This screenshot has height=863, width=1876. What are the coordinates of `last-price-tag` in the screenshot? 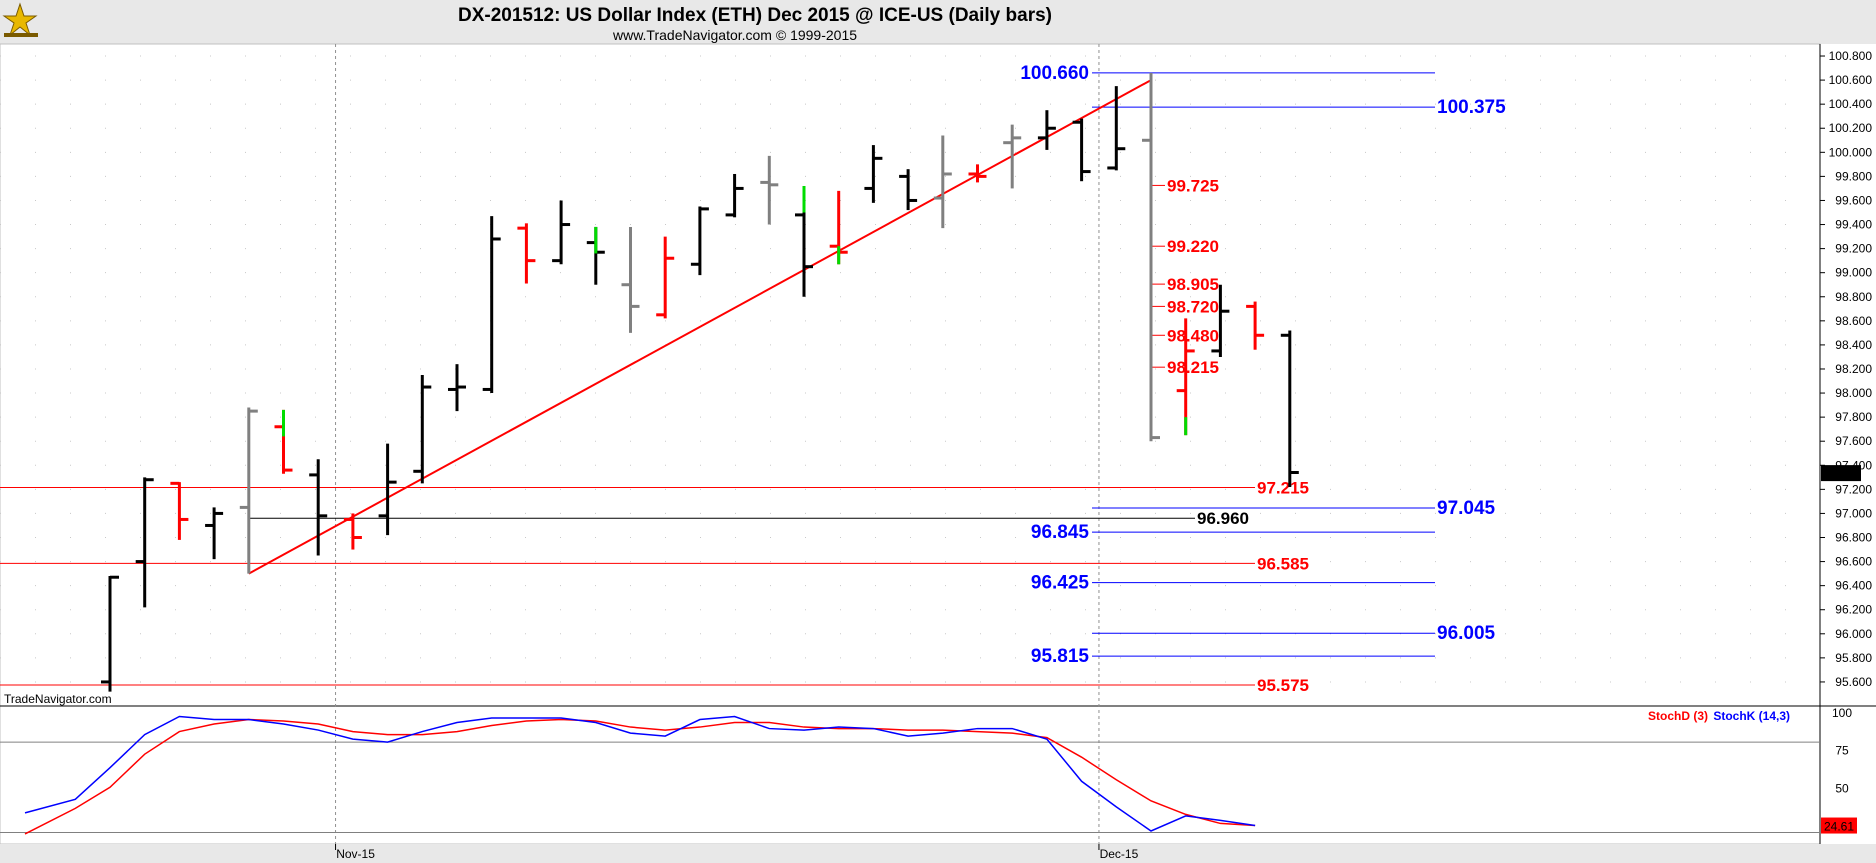 It's located at (1841, 473).